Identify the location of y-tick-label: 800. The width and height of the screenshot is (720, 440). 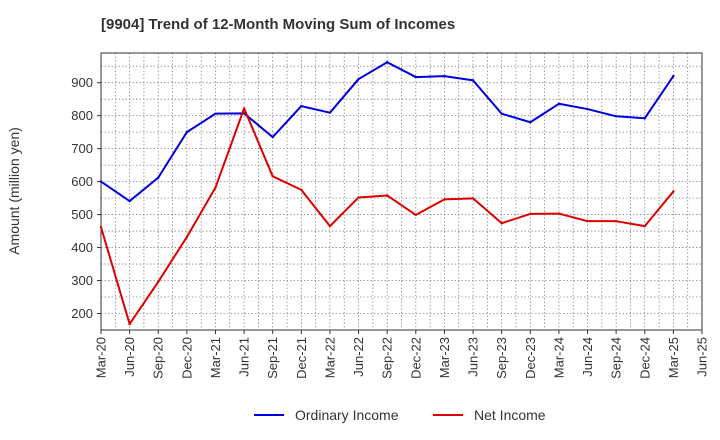
(82, 115).